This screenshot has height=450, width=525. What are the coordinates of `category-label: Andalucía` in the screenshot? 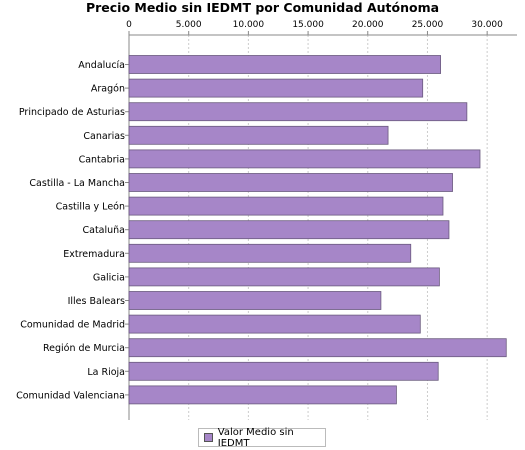 It's located at (101, 65).